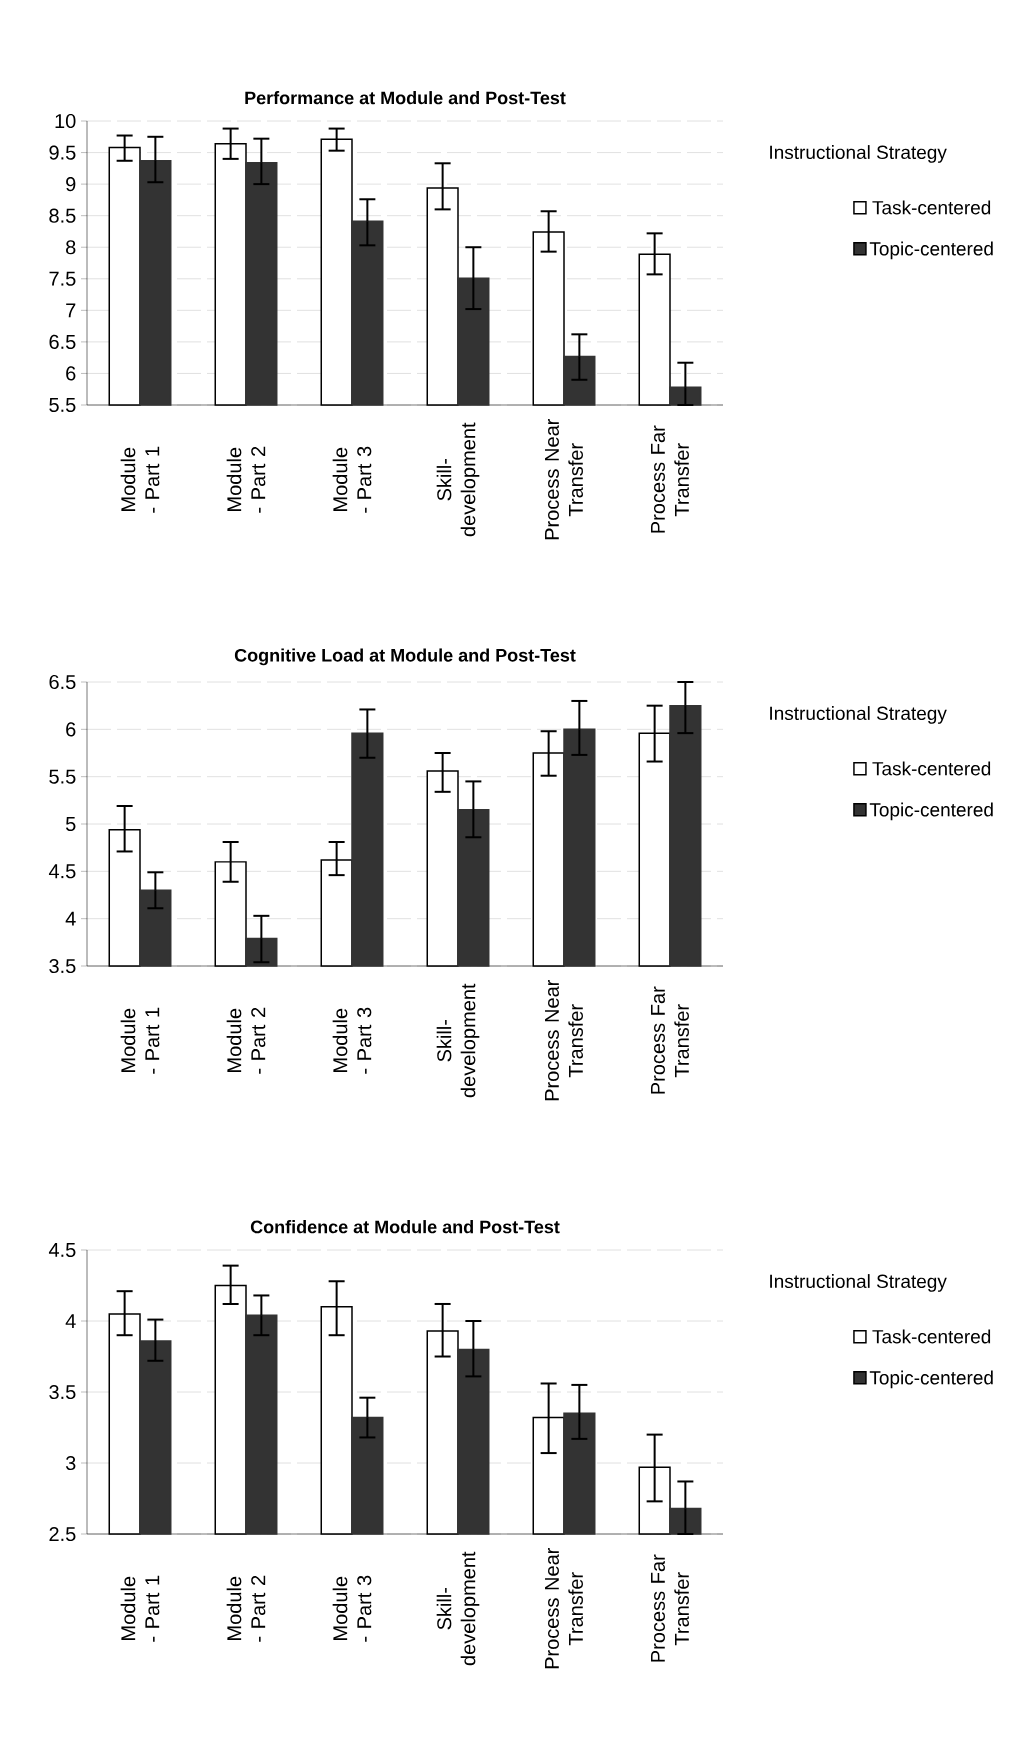  What do you see at coordinates (62, 278) in the screenshot?
I see `y-tick-label: 7.5` at bounding box center [62, 278].